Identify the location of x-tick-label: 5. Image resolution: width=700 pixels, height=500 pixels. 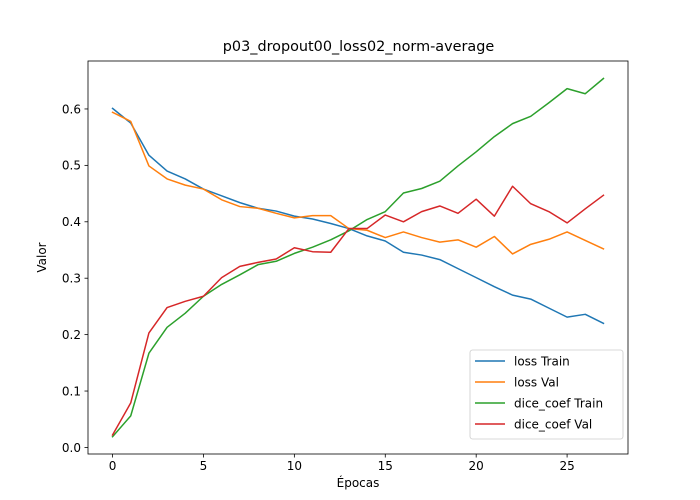
(204, 466).